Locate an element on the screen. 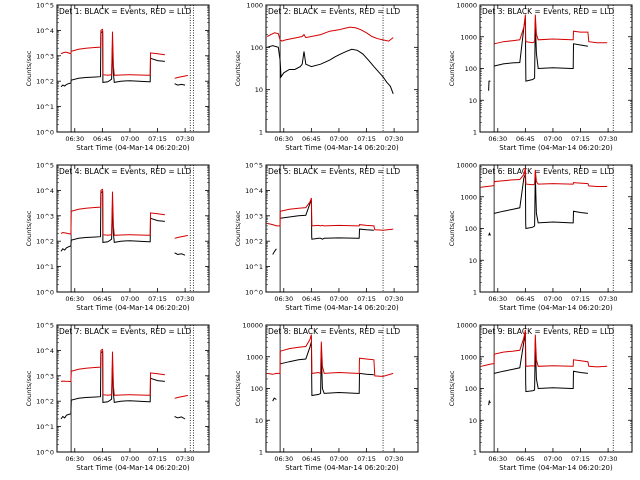 The height and width of the screenshot is (480, 640). chart-title: Det 3: BLACK = Events, RED = LLD is located at coordinates (548, 11).